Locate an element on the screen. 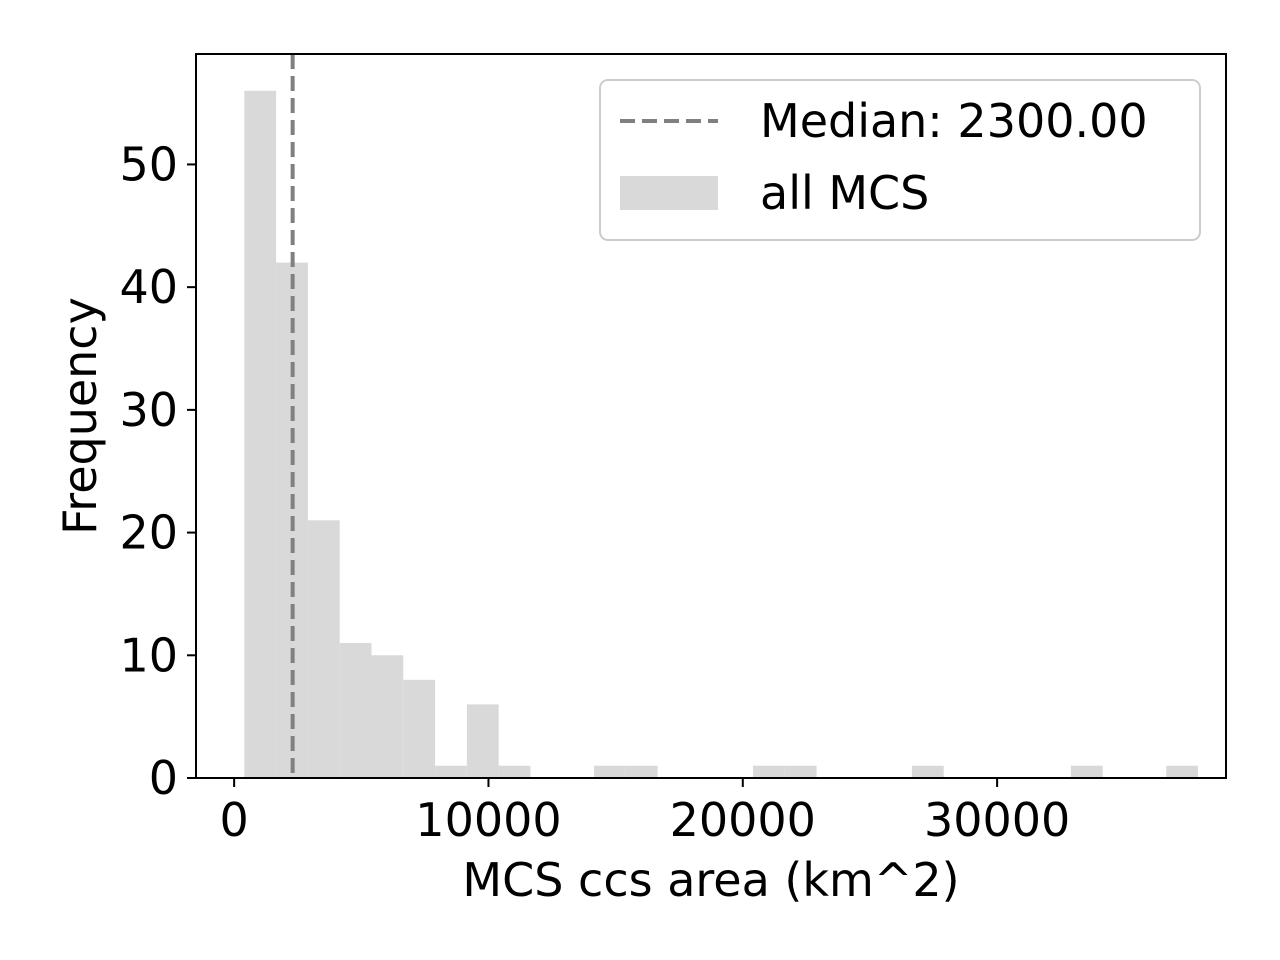 The width and height of the screenshot is (1280, 960). y-tick-label: 0 is located at coordinates (163, 778).